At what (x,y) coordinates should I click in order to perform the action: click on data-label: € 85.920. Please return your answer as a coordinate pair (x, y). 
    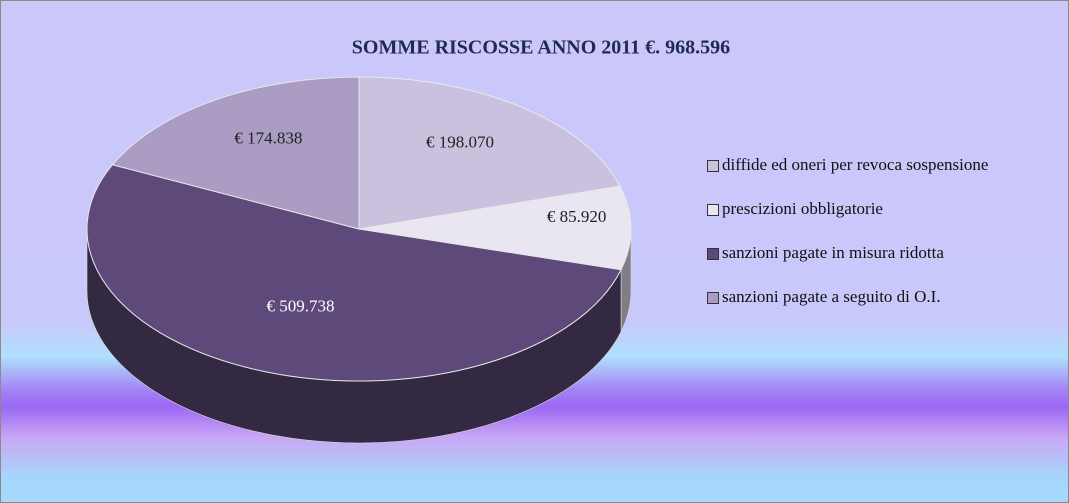
    Looking at the image, I should click on (577, 216).